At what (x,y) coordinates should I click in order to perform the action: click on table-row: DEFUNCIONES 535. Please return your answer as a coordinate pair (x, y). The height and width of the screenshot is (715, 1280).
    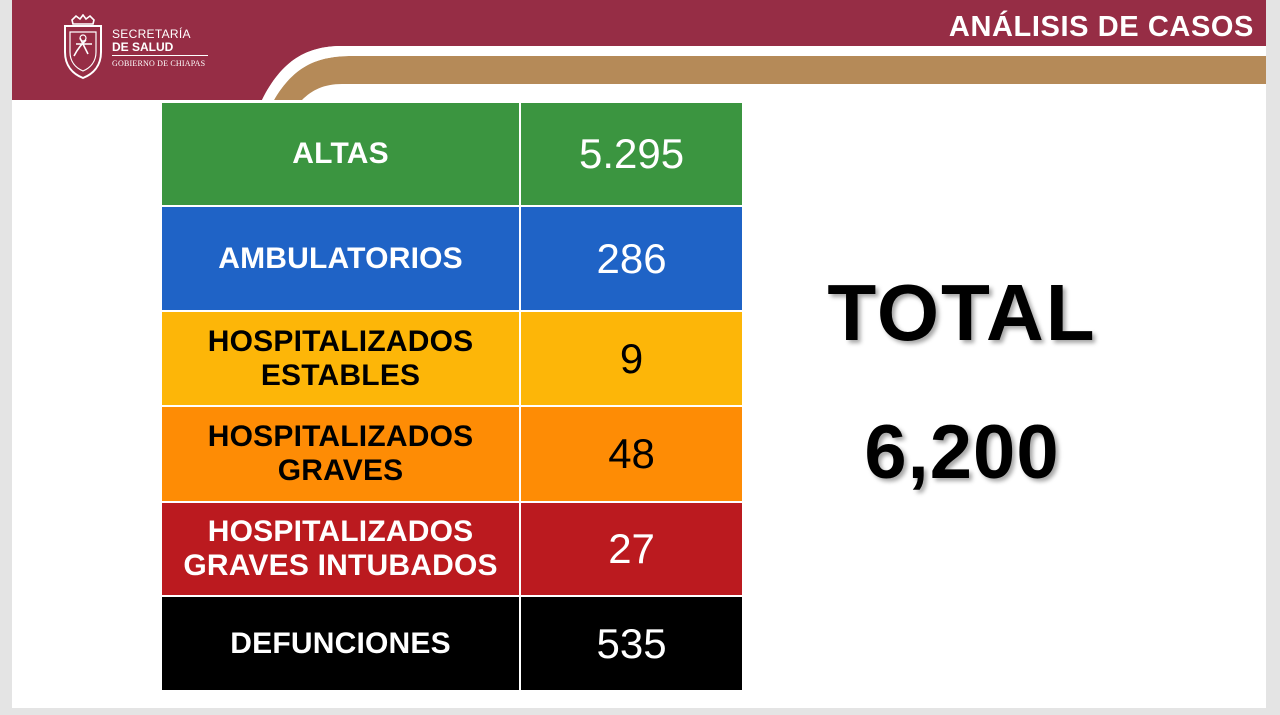
    Looking at the image, I should click on (451, 643).